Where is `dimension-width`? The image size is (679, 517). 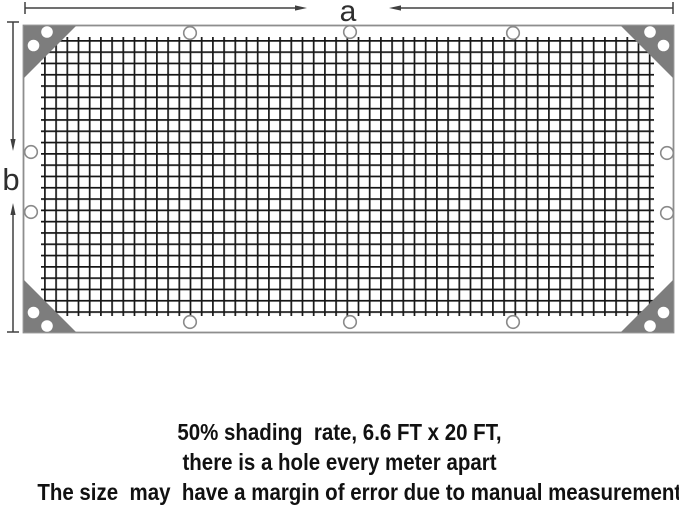
dimension-width is located at coordinates (349, 8).